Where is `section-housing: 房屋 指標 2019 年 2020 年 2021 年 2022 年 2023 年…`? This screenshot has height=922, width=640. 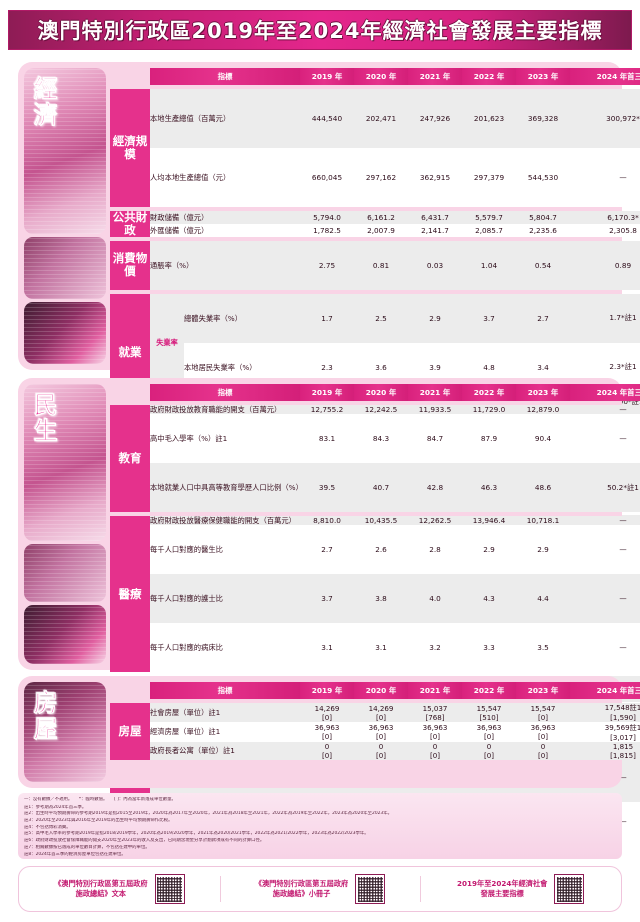 section-housing: 房屋 指標 2019 年 2020 年 2021 年 2022 年 2023 年… is located at coordinates (329, 732).